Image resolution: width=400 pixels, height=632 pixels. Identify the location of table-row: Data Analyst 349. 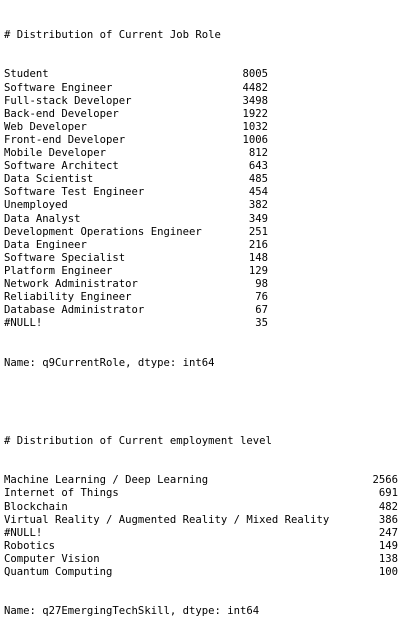
(201, 219).